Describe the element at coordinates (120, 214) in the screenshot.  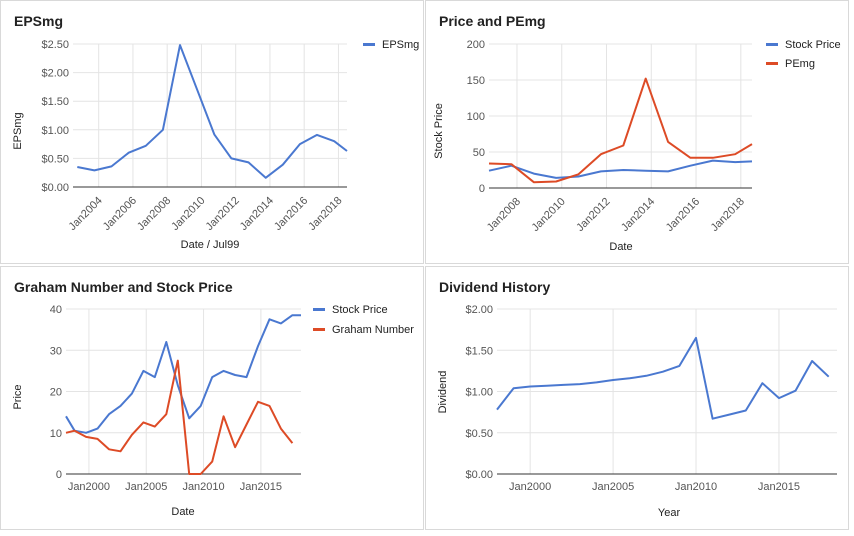
I see `x-tick-label: Jan2006` at that location.